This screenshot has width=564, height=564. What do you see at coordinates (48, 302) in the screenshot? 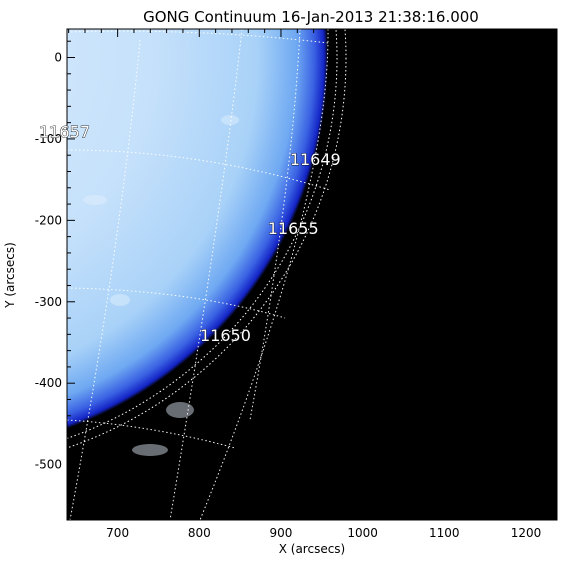
I see `y-tick-label: -300` at bounding box center [48, 302].